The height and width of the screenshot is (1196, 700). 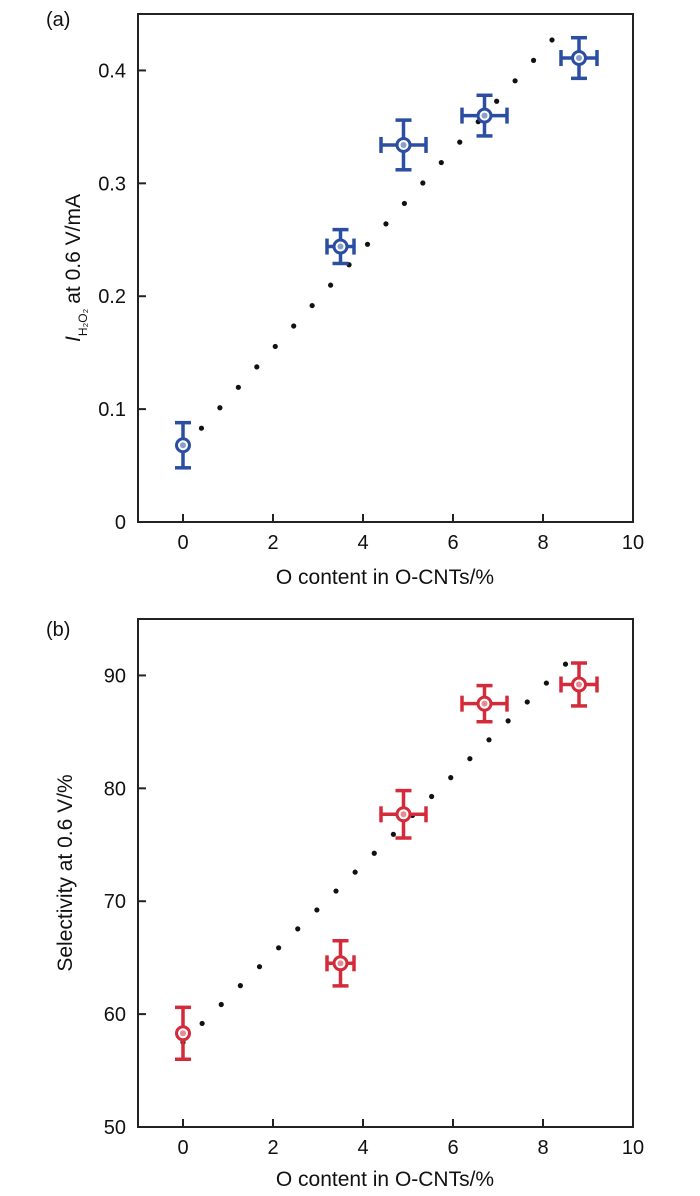 What do you see at coordinates (182, 1148) in the screenshot?
I see `panel-b-x-tick-label: 0` at bounding box center [182, 1148].